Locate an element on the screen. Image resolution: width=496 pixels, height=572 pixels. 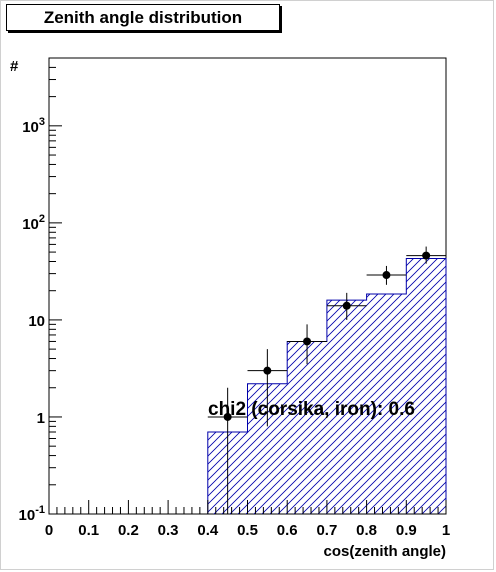
y-tick-label: 10⁻¹ is located at coordinates (32, 514).